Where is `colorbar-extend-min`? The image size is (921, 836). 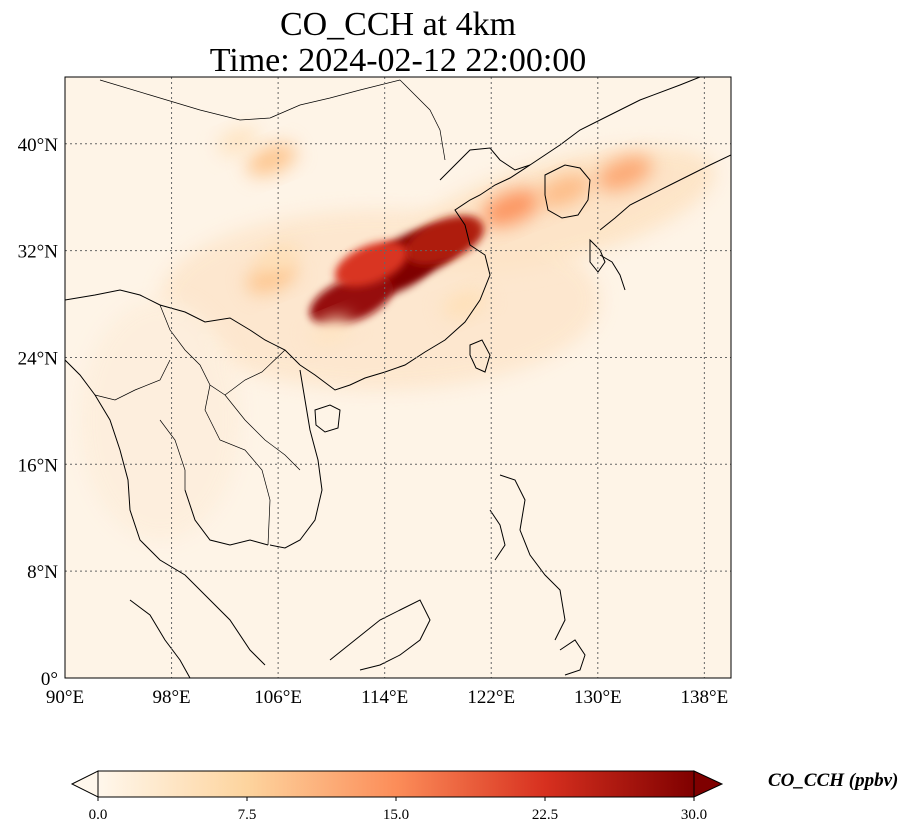
colorbar-extend-min is located at coordinates (84, 784).